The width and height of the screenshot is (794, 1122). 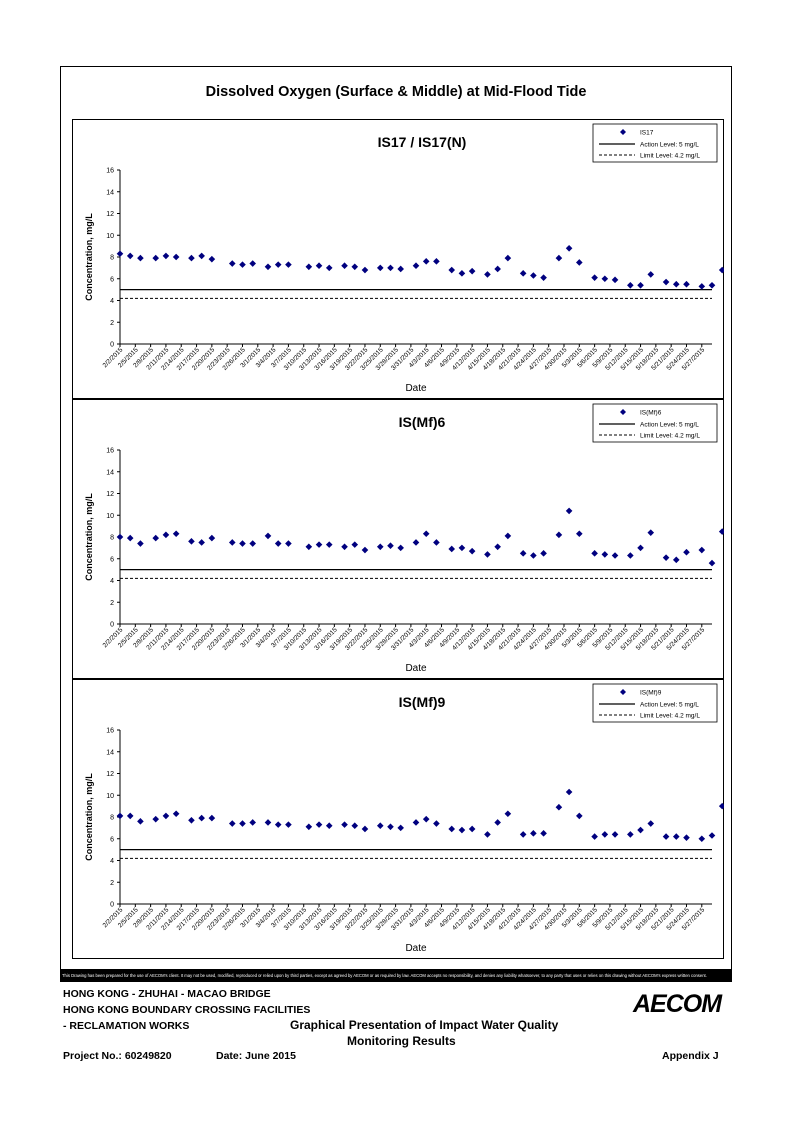 I want to click on y-tick-label: 6, so click(x=112, y=839).